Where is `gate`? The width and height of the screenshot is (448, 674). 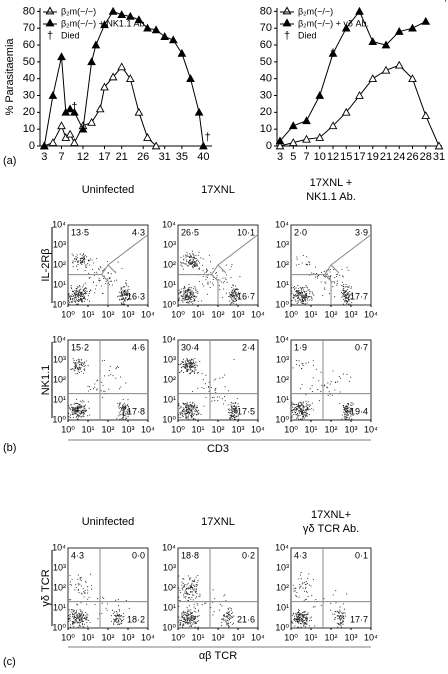 gate is located at coordinates (218, 380).